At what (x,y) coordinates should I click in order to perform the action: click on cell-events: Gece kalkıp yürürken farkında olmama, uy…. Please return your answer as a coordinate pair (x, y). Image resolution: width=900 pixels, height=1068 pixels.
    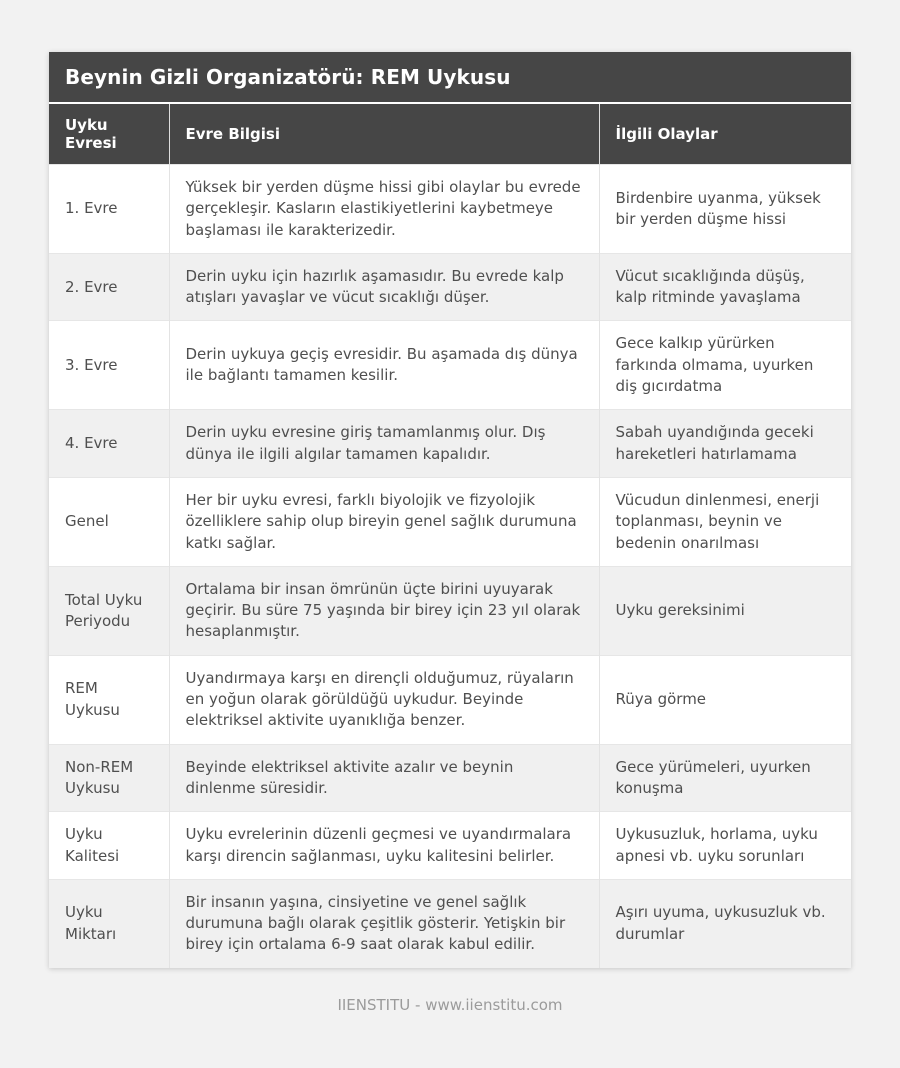
    Looking at the image, I should click on (724, 365).